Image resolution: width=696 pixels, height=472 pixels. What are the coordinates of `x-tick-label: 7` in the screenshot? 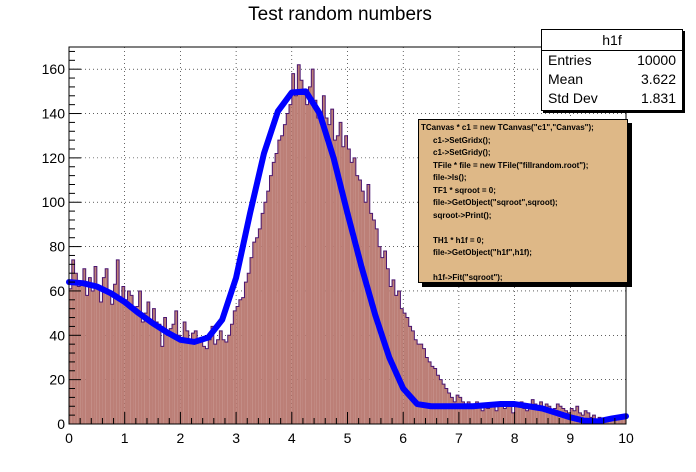 It's located at (459, 438).